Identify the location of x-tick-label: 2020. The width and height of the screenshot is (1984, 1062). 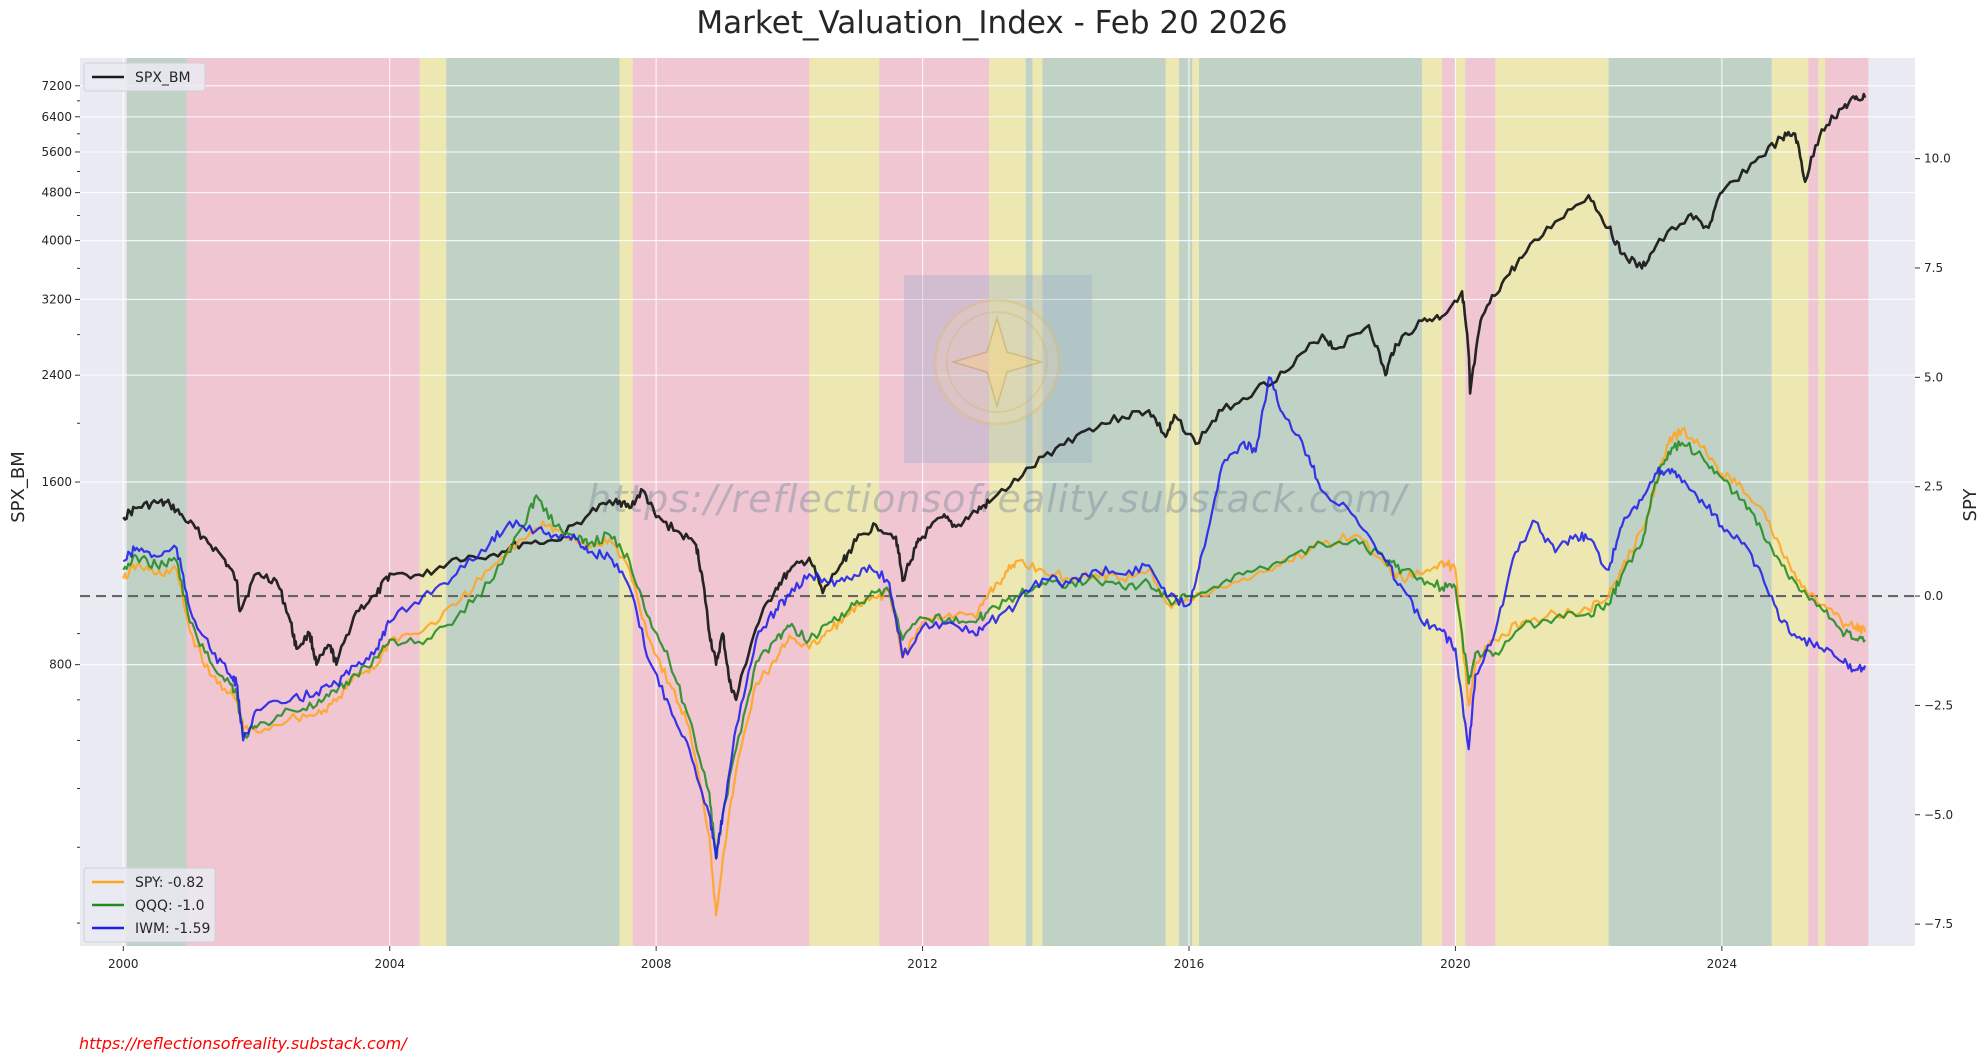
(1455, 964).